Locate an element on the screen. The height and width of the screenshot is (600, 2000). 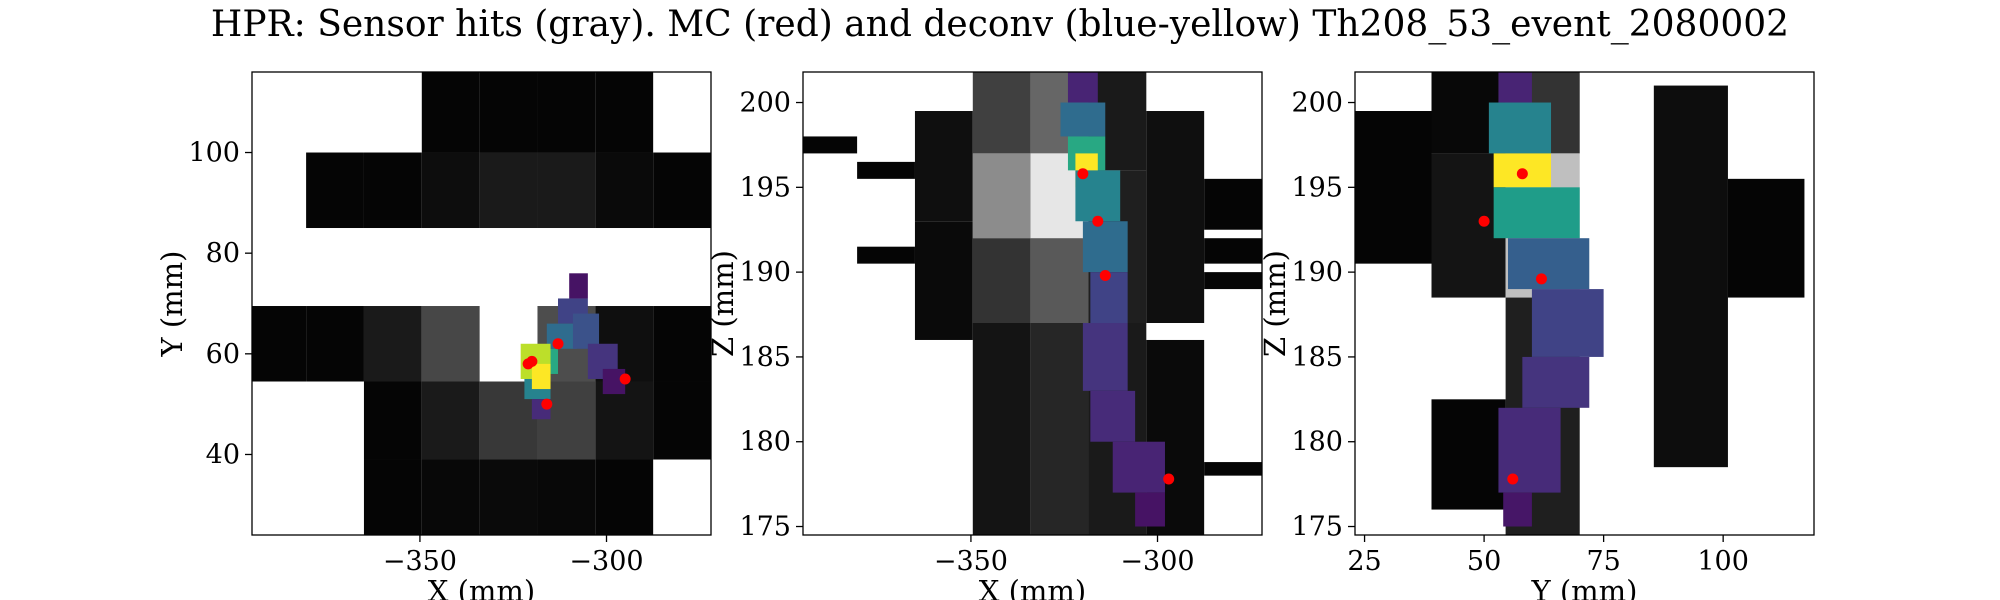
x-axis-label: X (mm) is located at coordinates (1033, 587).